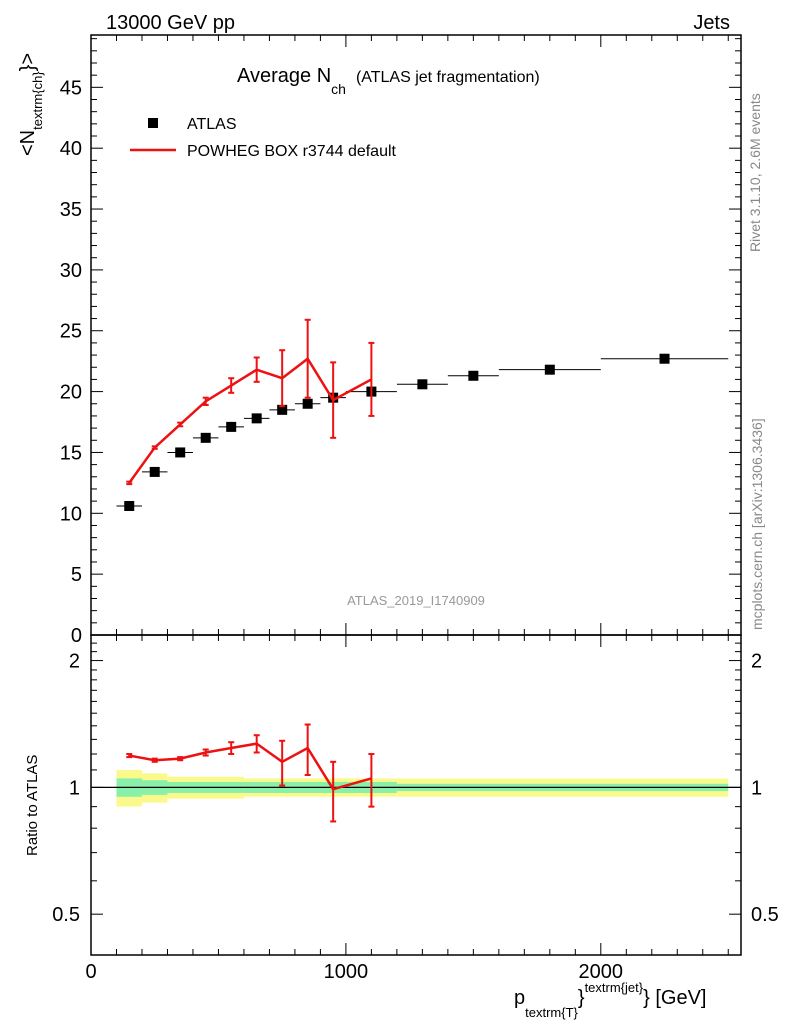  Describe the element at coordinates (71, 271) in the screenshot. I see `y-tick-label: 30` at that location.